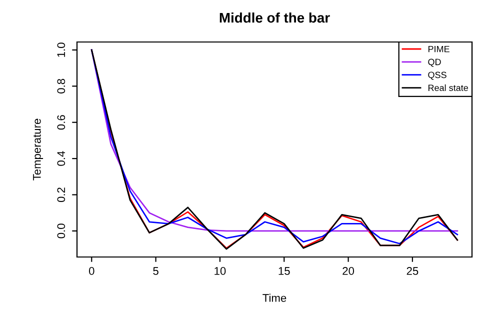 This screenshot has height=321, width=484. Describe the element at coordinates (220, 271) in the screenshot. I see `x-tick-label: 10` at that location.